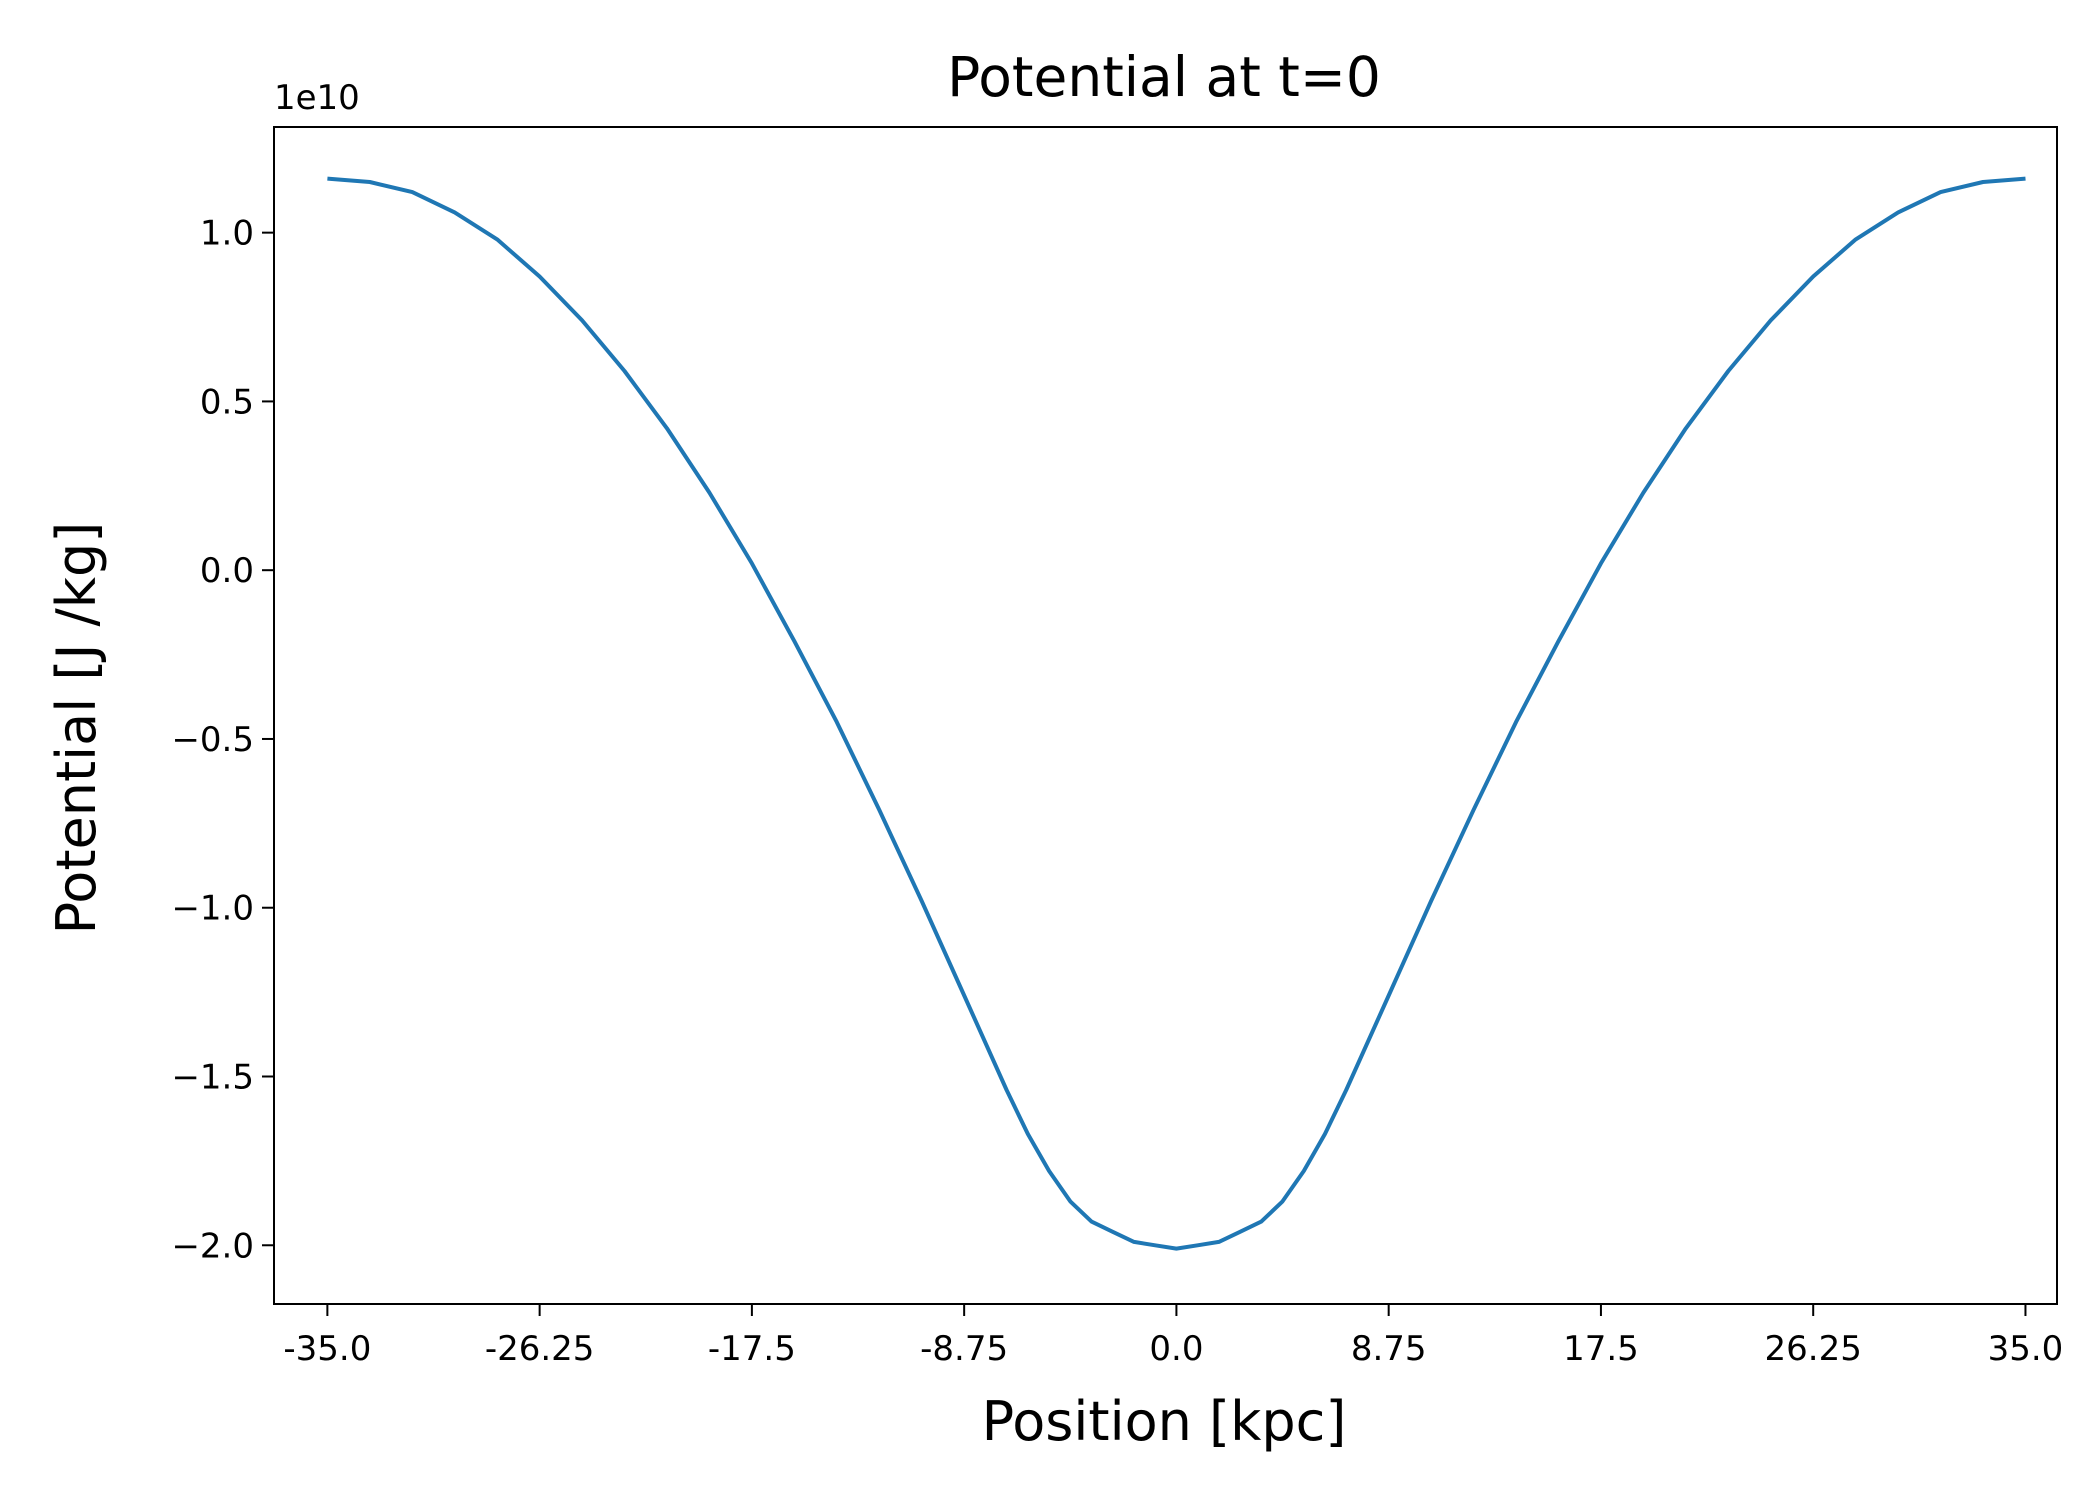 This screenshot has width=2100, height=1500. Describe the element at coordinates (327, 1349) in the screenshot. I see `x-tick-label: -35.0` at that location.